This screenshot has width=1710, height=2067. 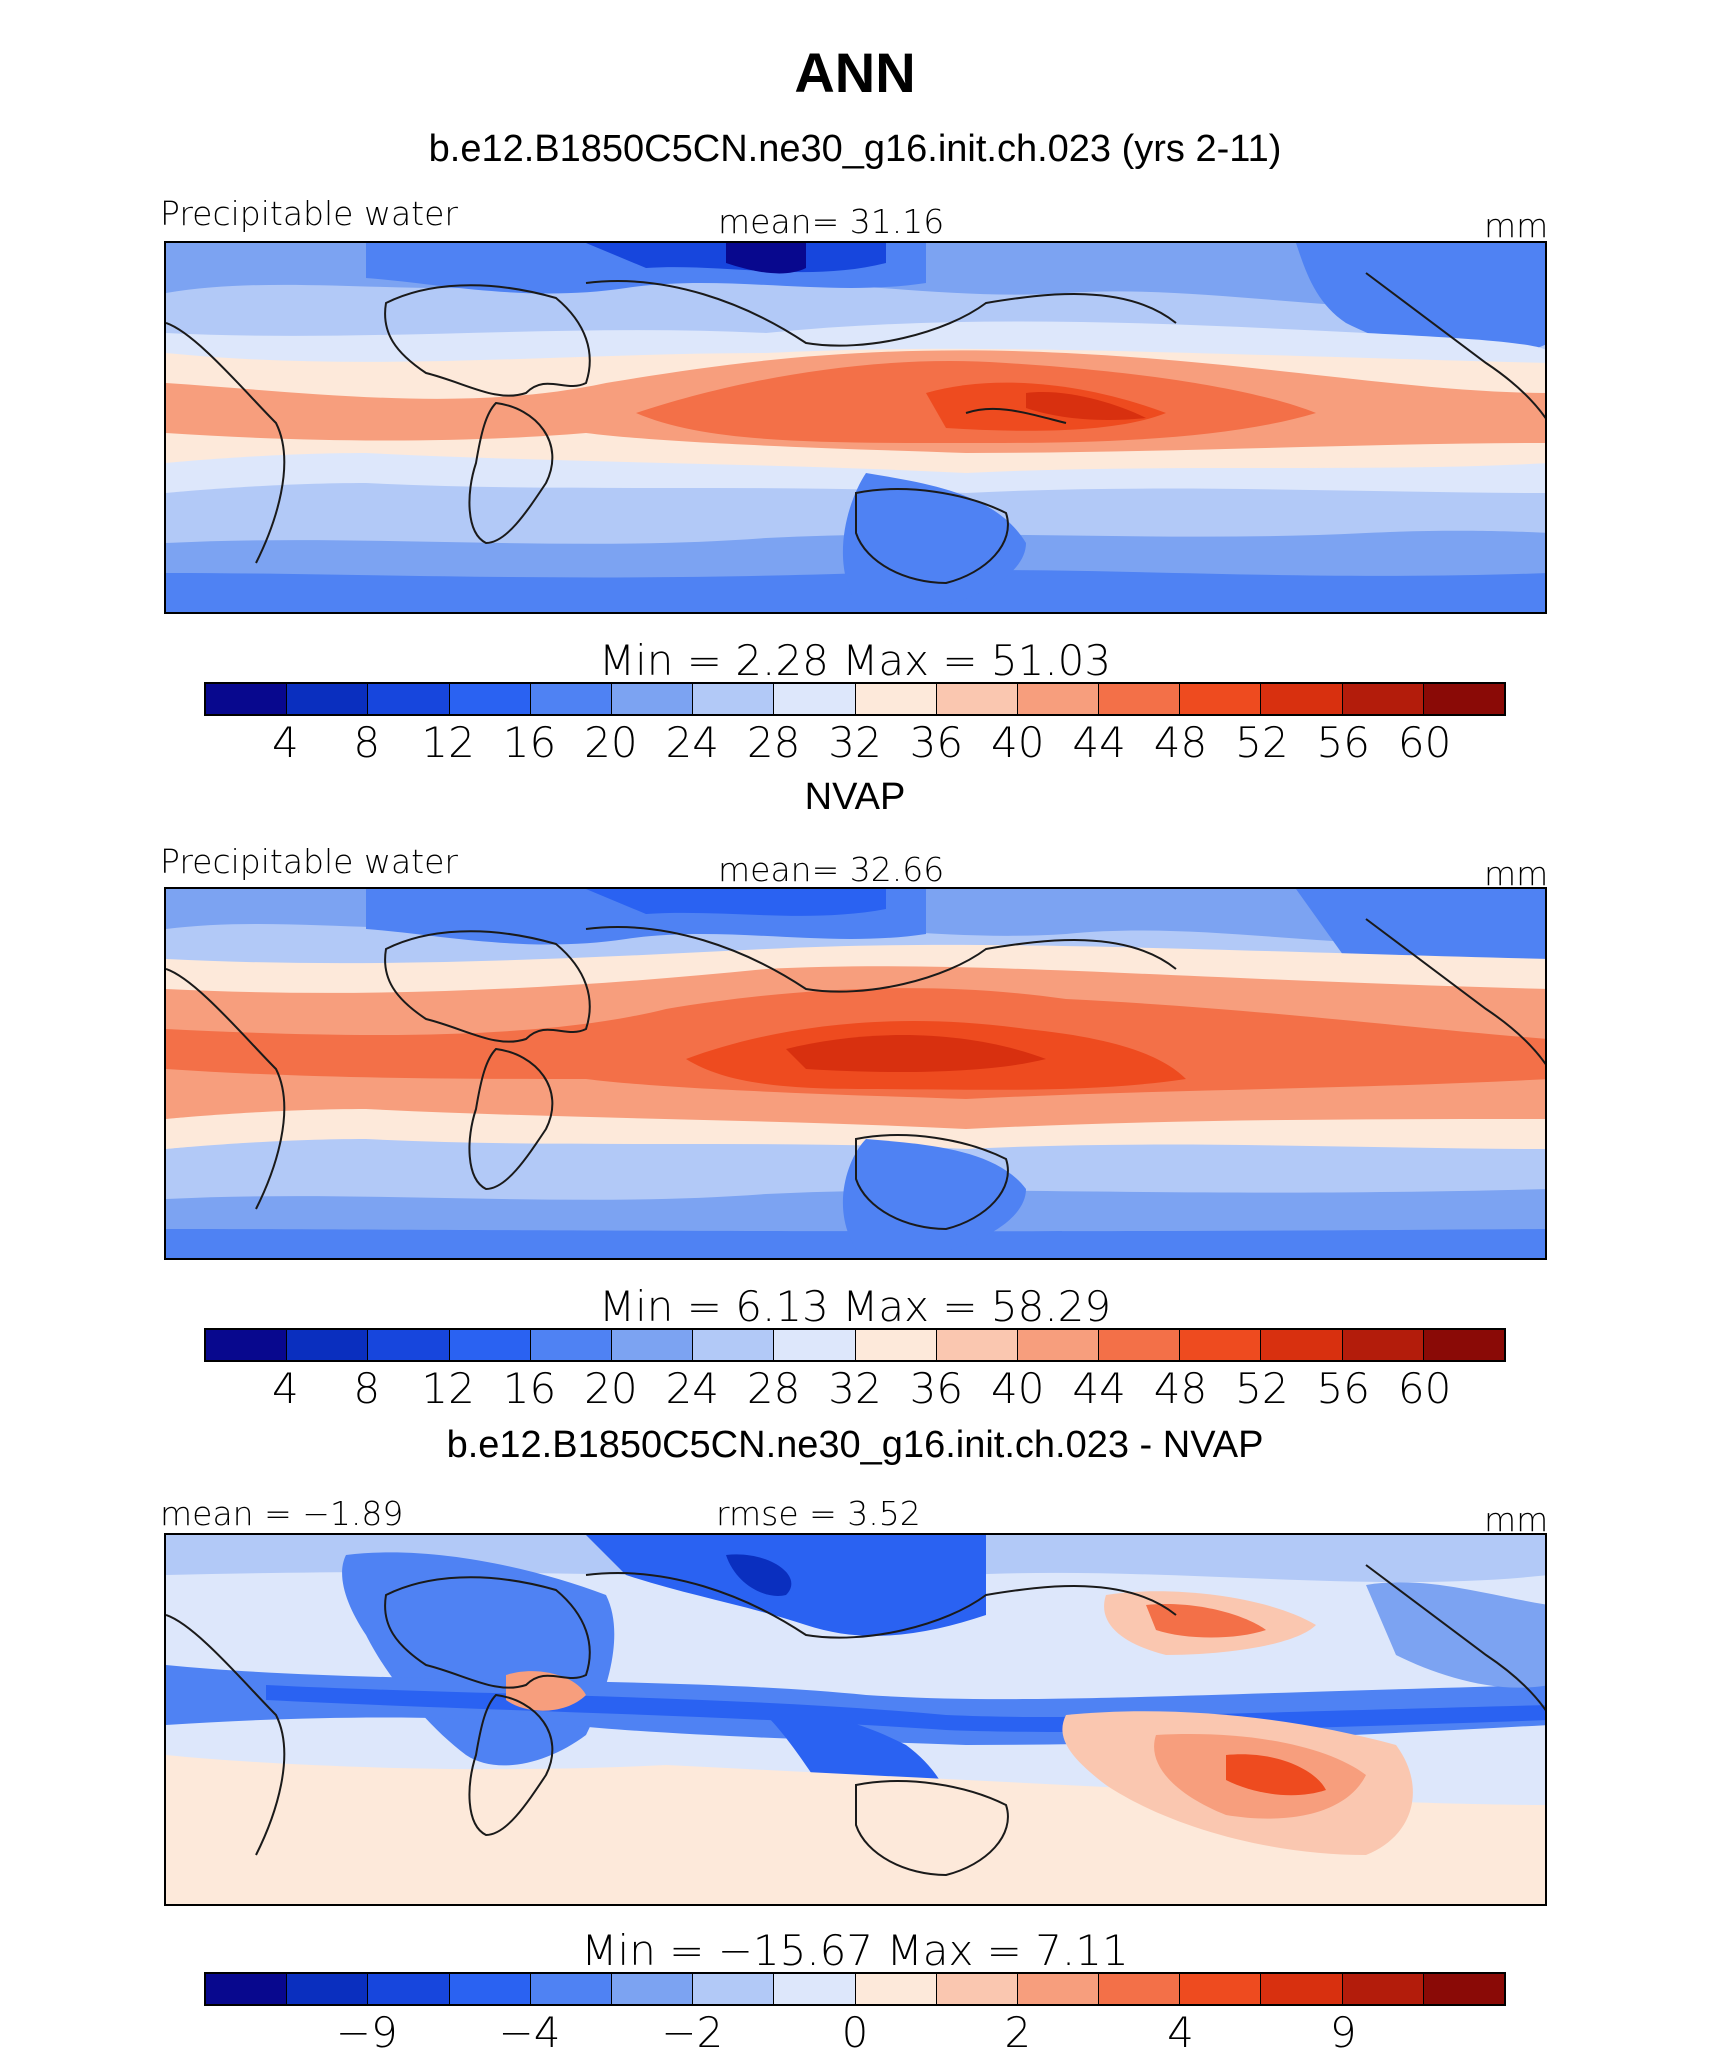 I want to click on panel3-ticks: −9 −4 −2 0 2 4 9, so click(x=855, y=2032).